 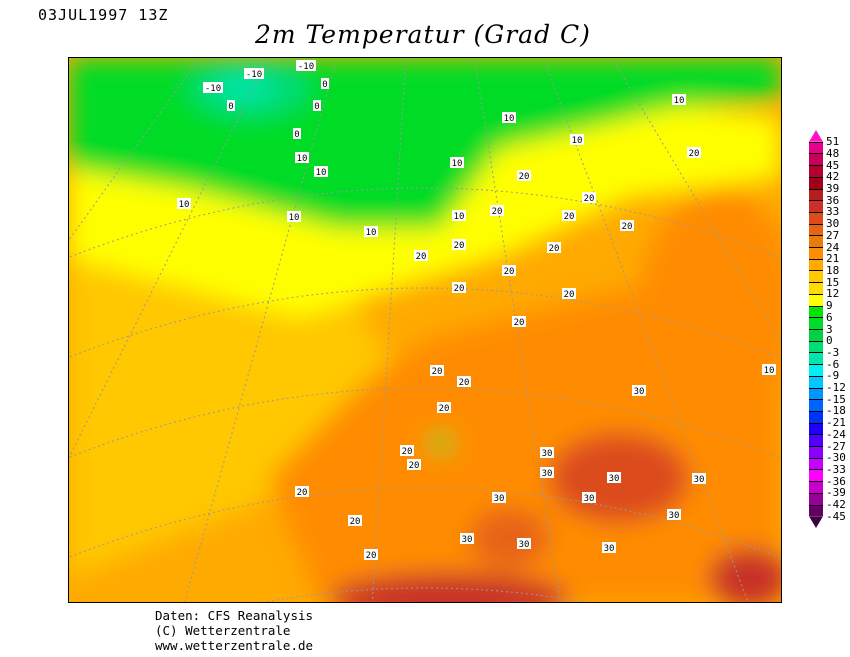 I want to click on color-scale-label: 3, so click(x=829, y=329).